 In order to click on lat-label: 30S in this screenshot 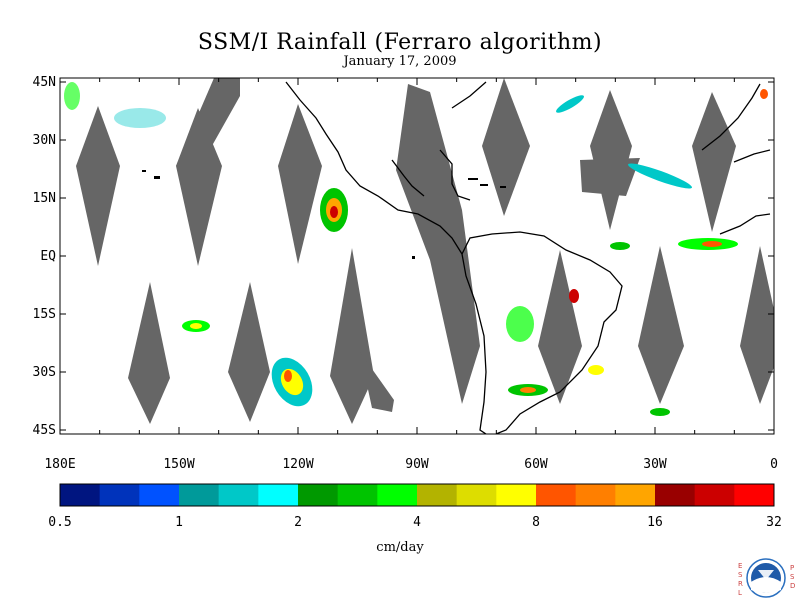, I will do `click(44, 372)`.